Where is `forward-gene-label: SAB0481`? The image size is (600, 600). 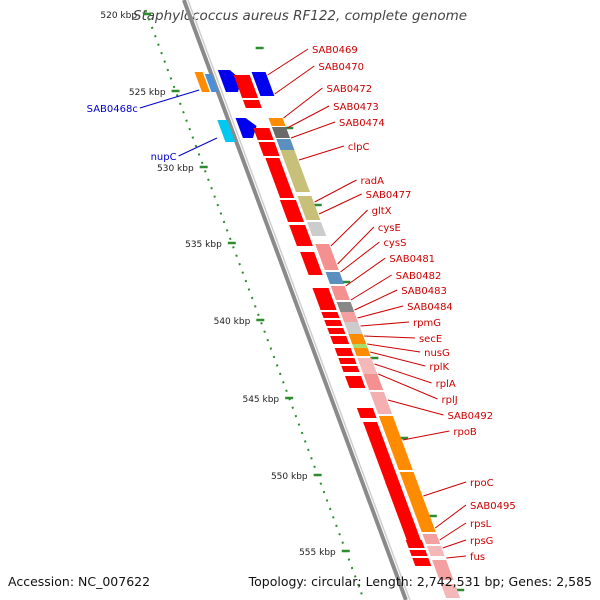 forward-gene-label: SAB0481 is located at coordinates (412, 259).